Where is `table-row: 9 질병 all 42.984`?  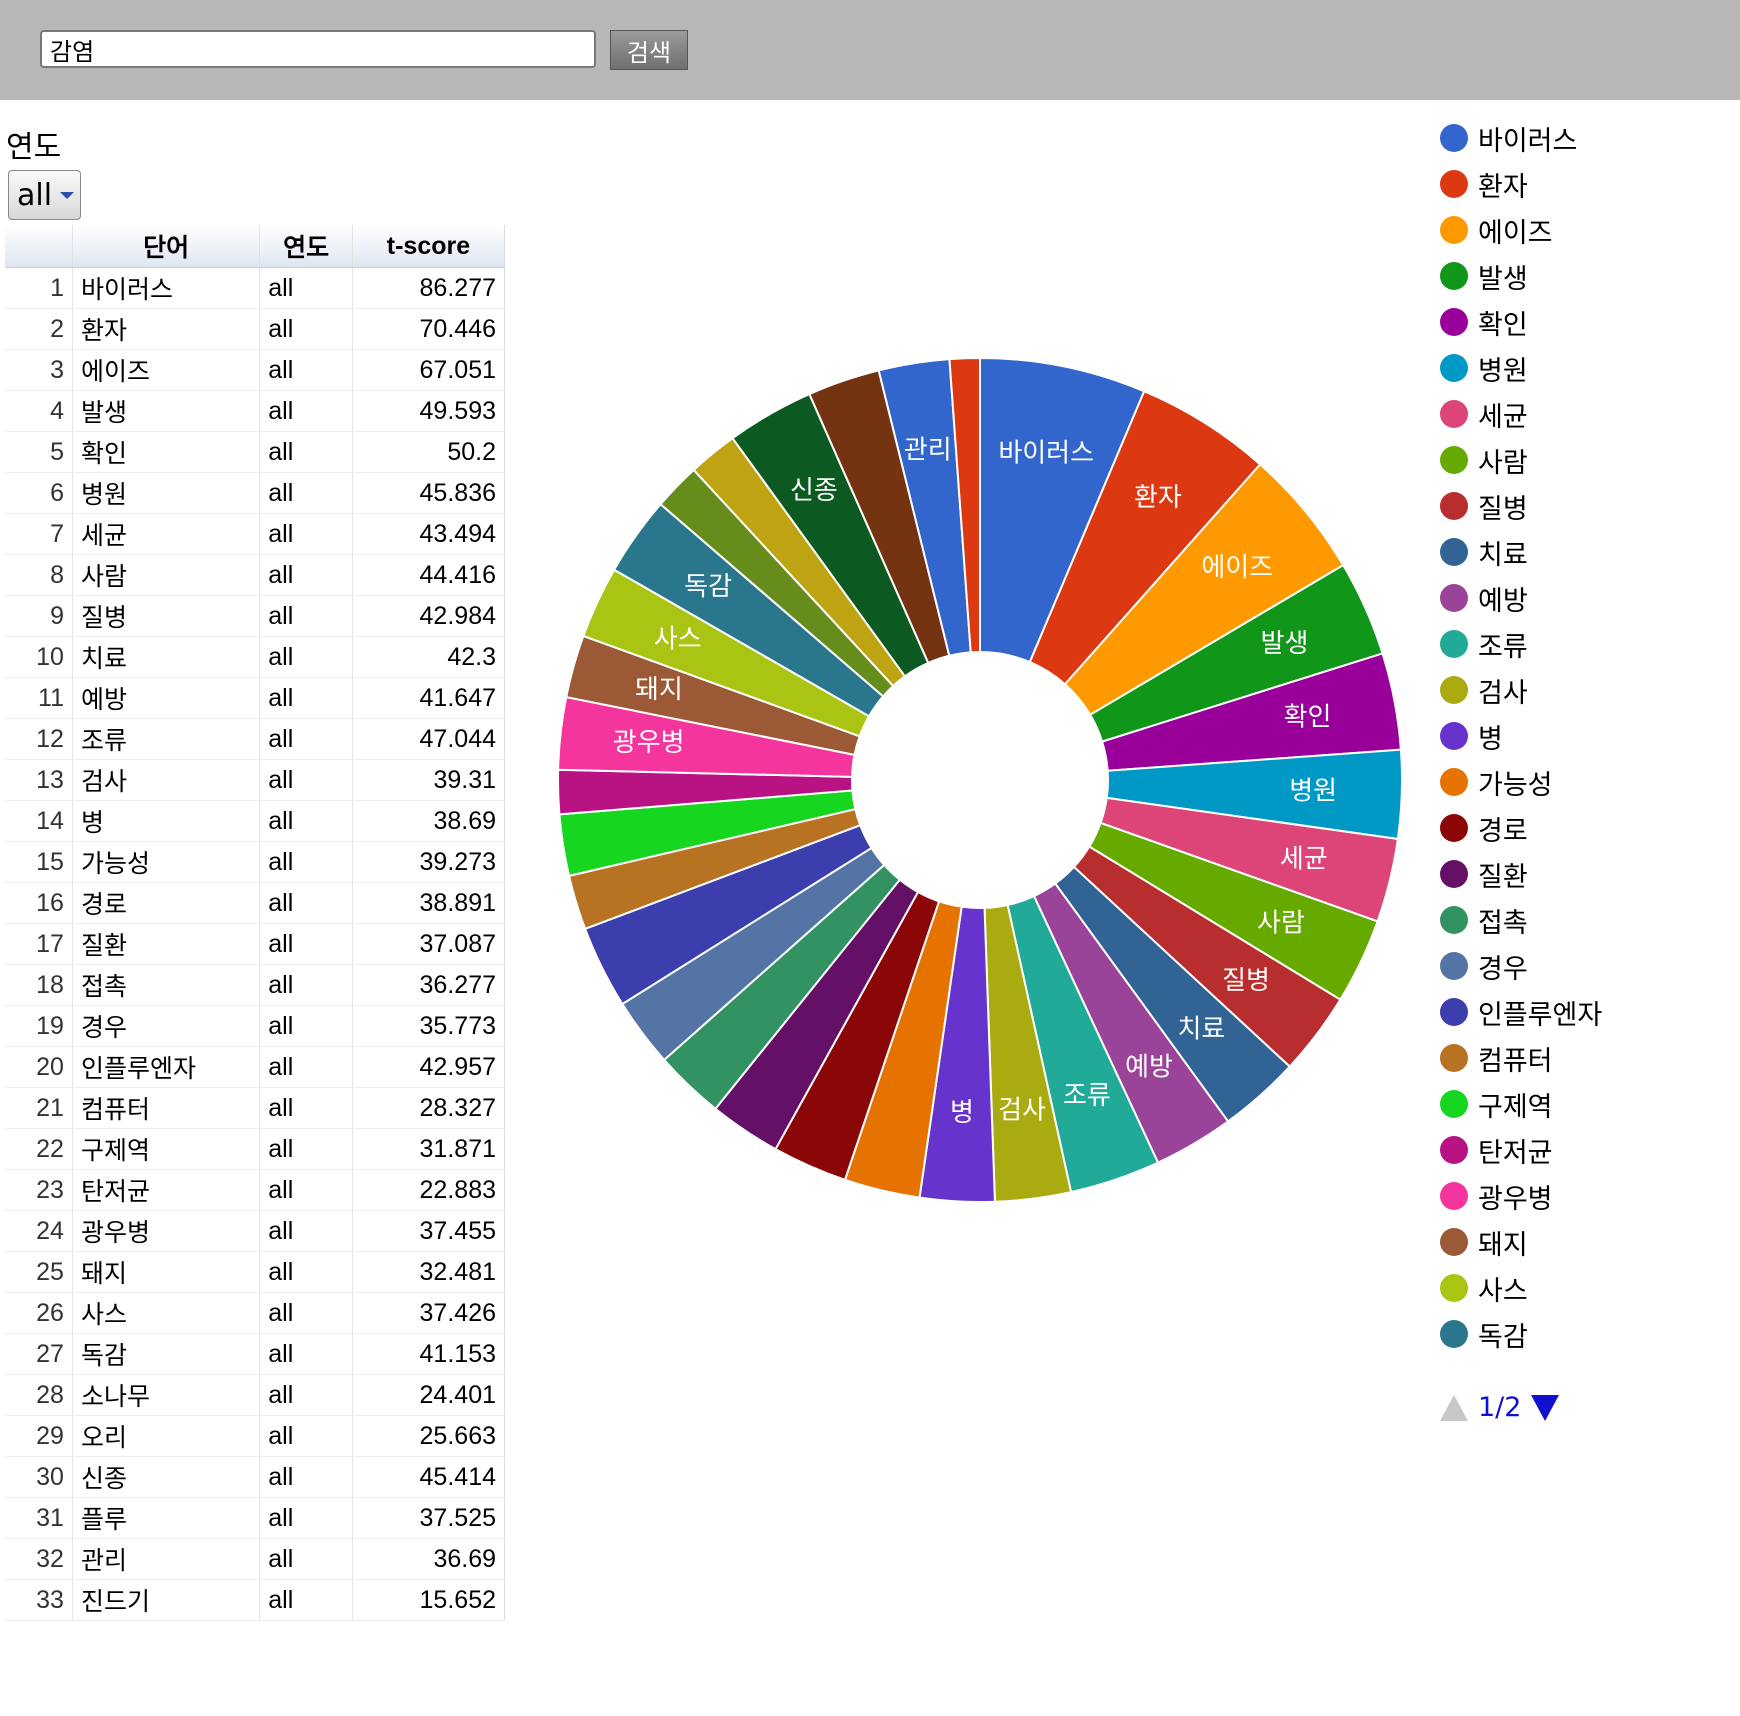 table-row: 9 질병 all 42.984 is located at coordinates (255, 616).